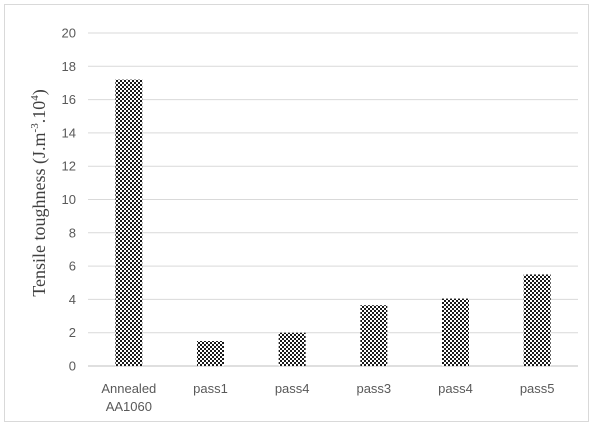  What do you see at coordinates (72, 232) in the screenshot?
I see `y-tick-label: 8` at bounding box center [72, 232].